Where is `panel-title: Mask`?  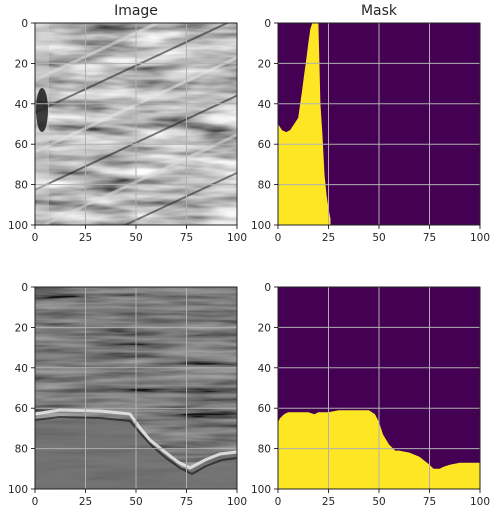 panel-title: Mask is located at coordinates (379, 11).